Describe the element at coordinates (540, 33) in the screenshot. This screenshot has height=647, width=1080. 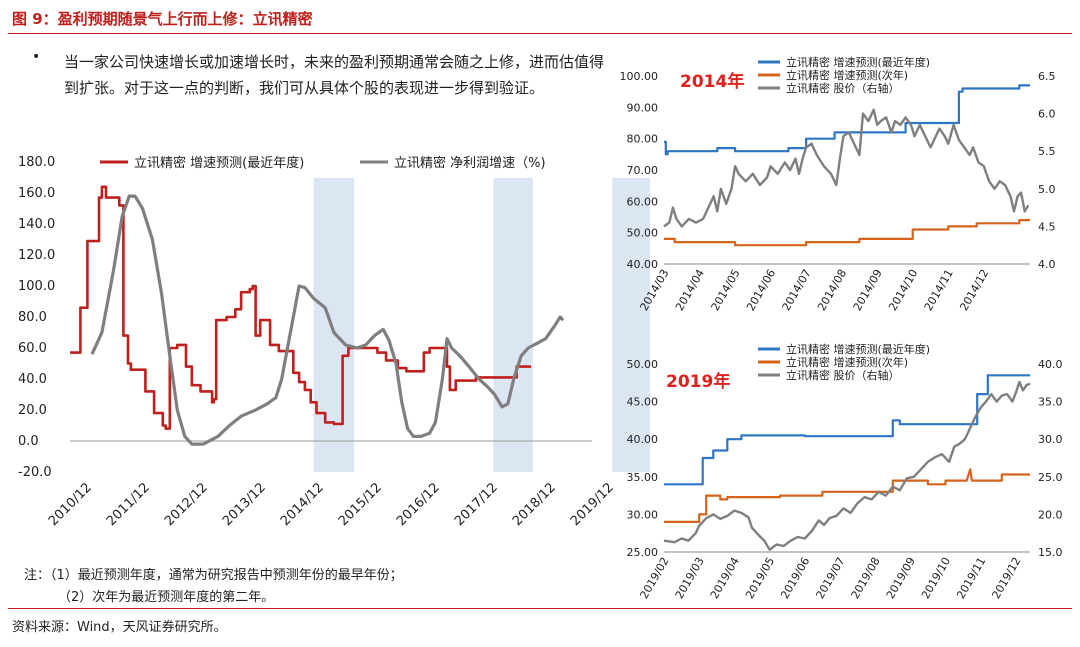
I see `header-divider` at that location.